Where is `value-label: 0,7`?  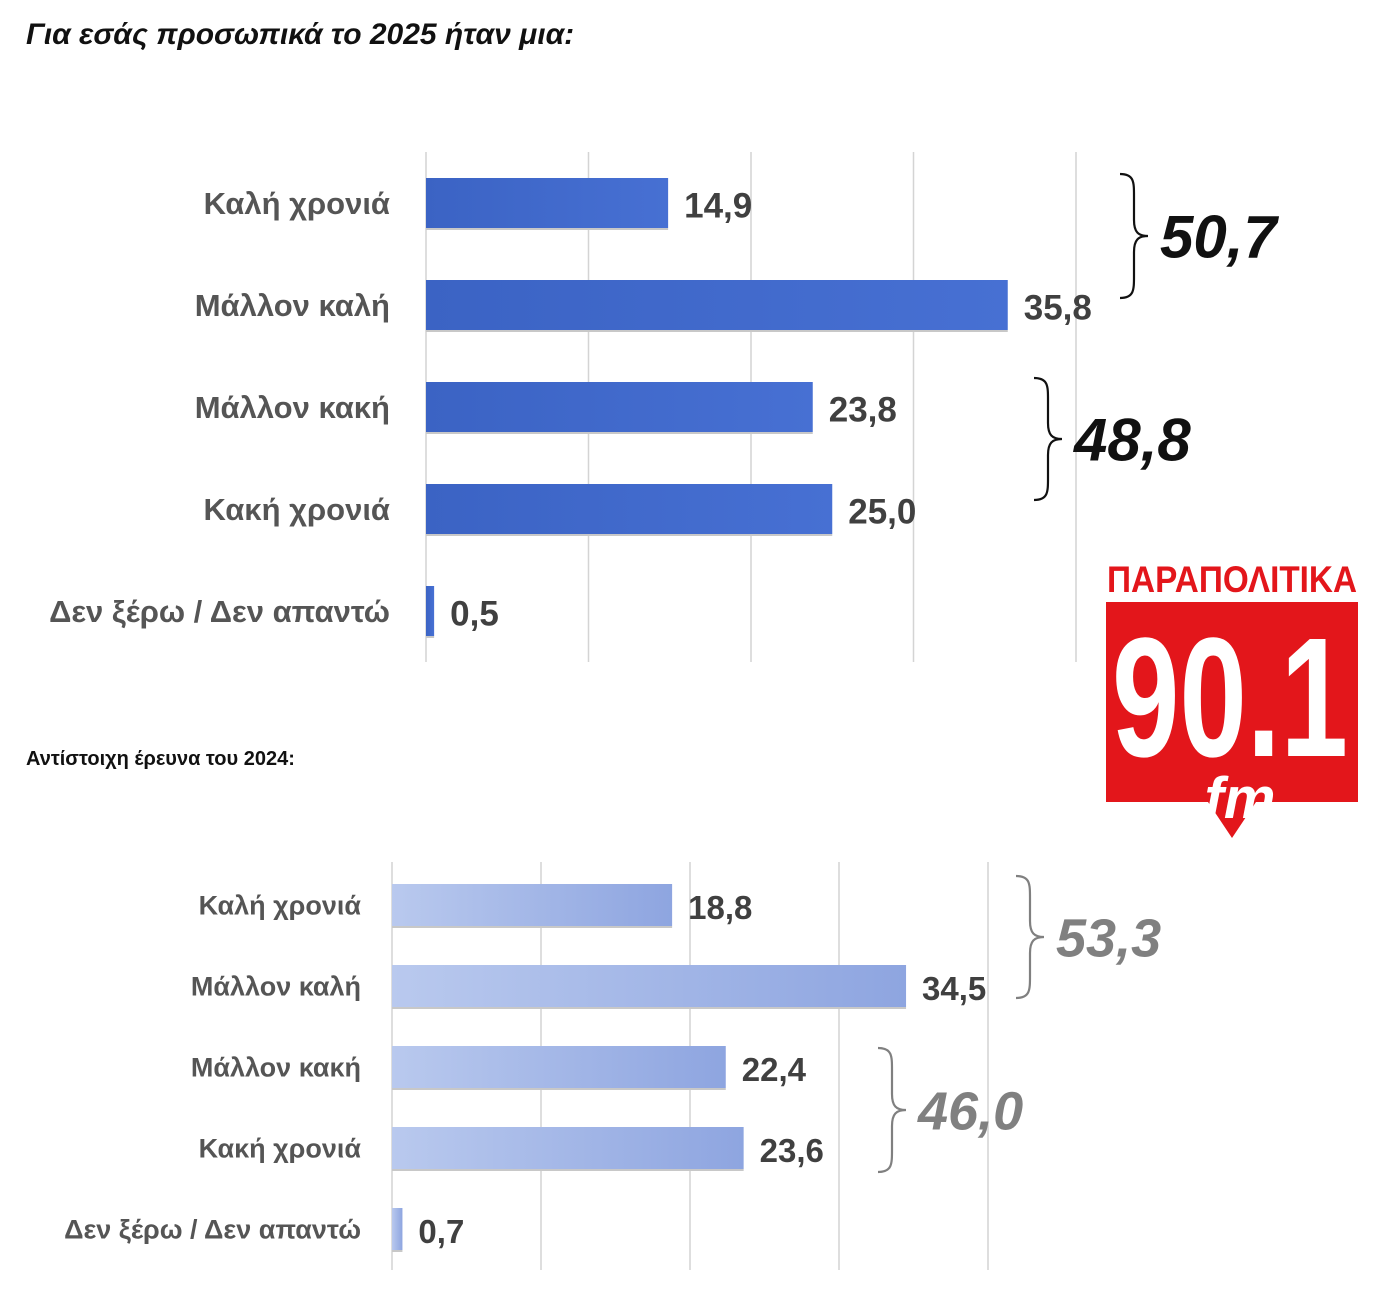
value-label: 0,7 is located at coordinates (441, 1231).